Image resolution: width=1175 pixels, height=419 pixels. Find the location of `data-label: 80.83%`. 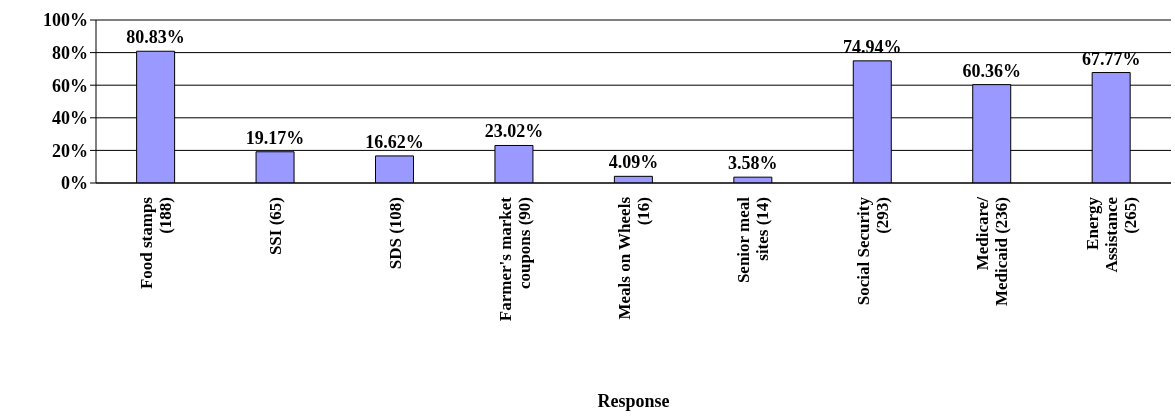

data-label: 80.83% is located at coordinates (155, 37).